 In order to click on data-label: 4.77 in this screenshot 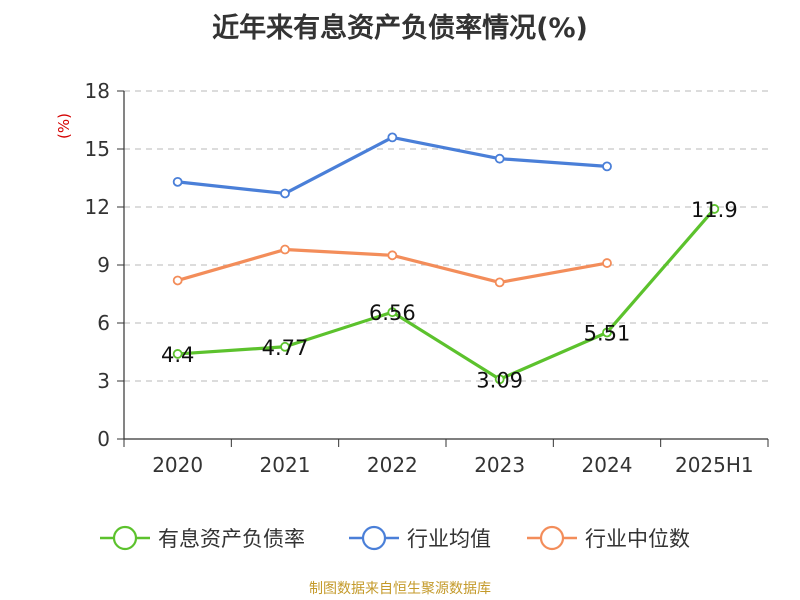, I will do `click(285, 348)`.